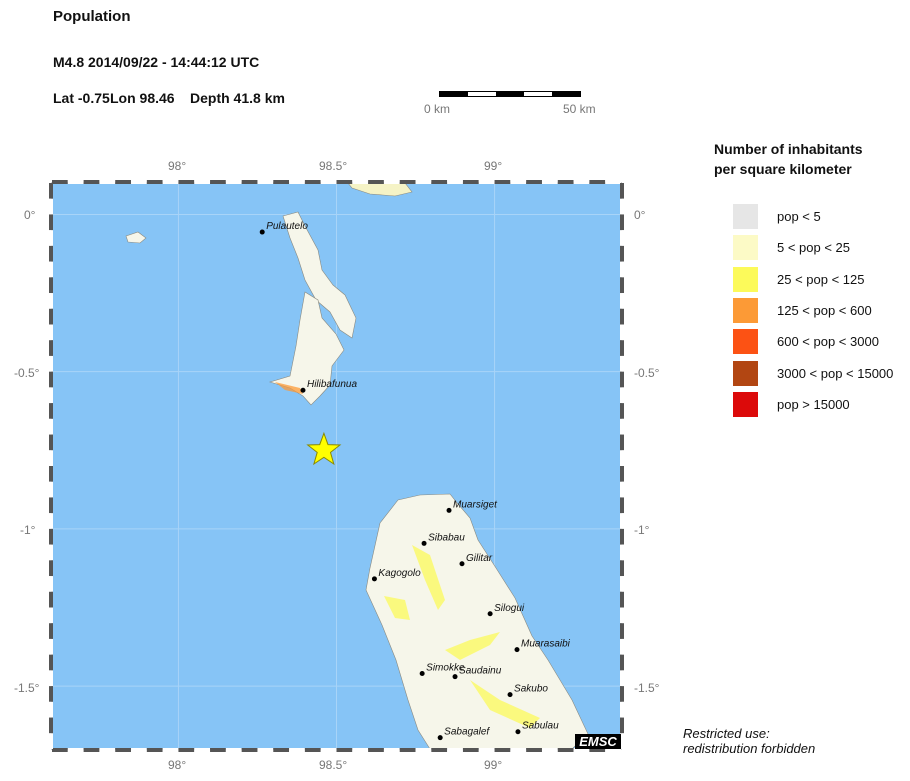 The image size is (910, 781). I want to click on city-label: Muarsiget, so click(475, 504).